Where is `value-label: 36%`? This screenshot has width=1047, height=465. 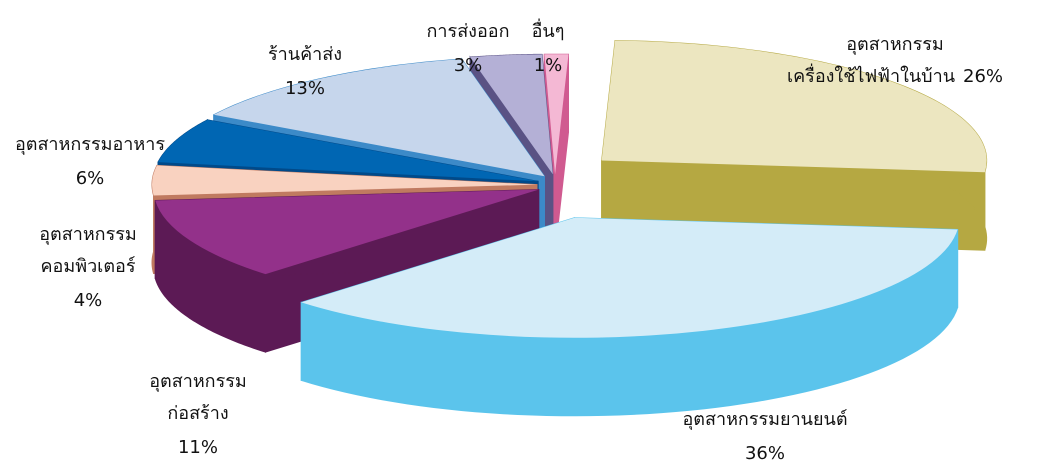
value-label: 36% is located at coordinates (765, 453).